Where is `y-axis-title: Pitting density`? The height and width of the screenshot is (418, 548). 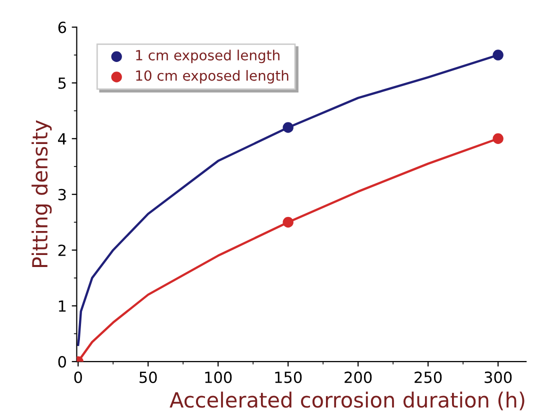 y-axis-title: Pitting density is located at coordinates (42, 194).